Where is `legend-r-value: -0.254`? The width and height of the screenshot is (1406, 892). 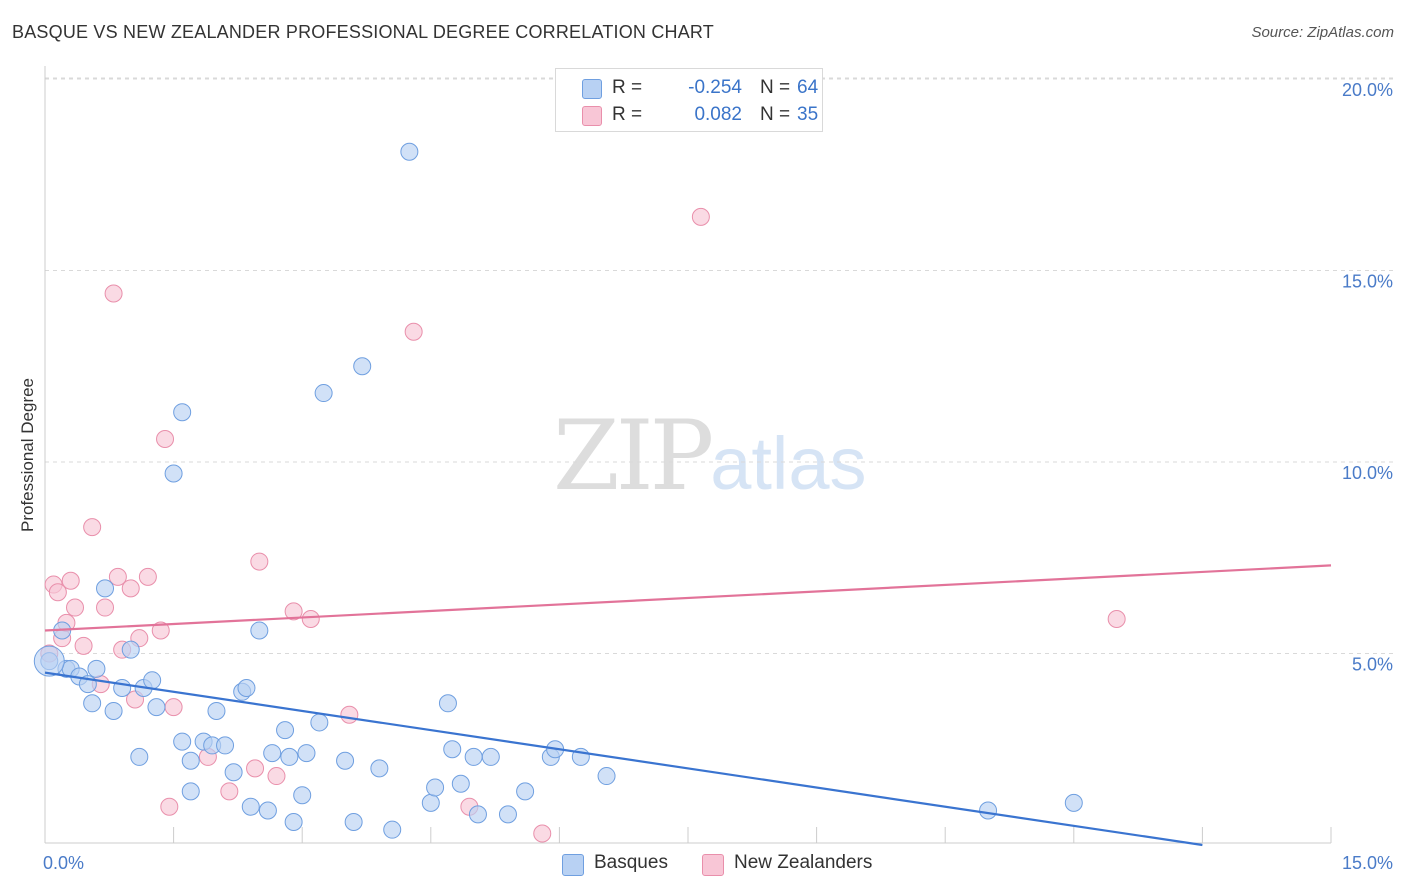 legend-r-value: -0.254 is located at coordinates (715, 87).